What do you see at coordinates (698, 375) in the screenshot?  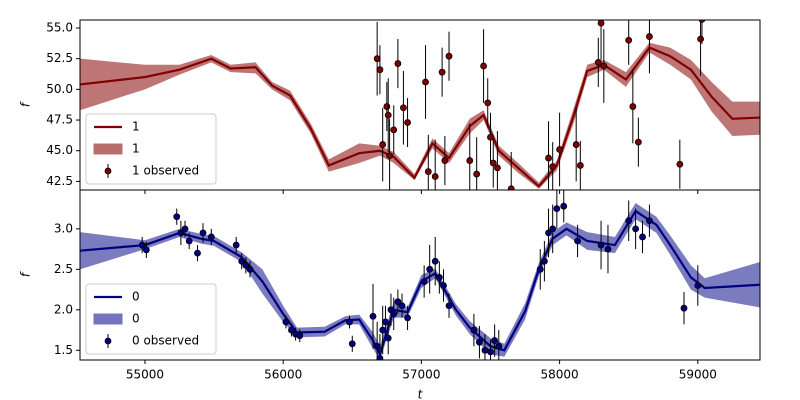 I see `x-tick-label: 59000` at bounding box center [698, 375].